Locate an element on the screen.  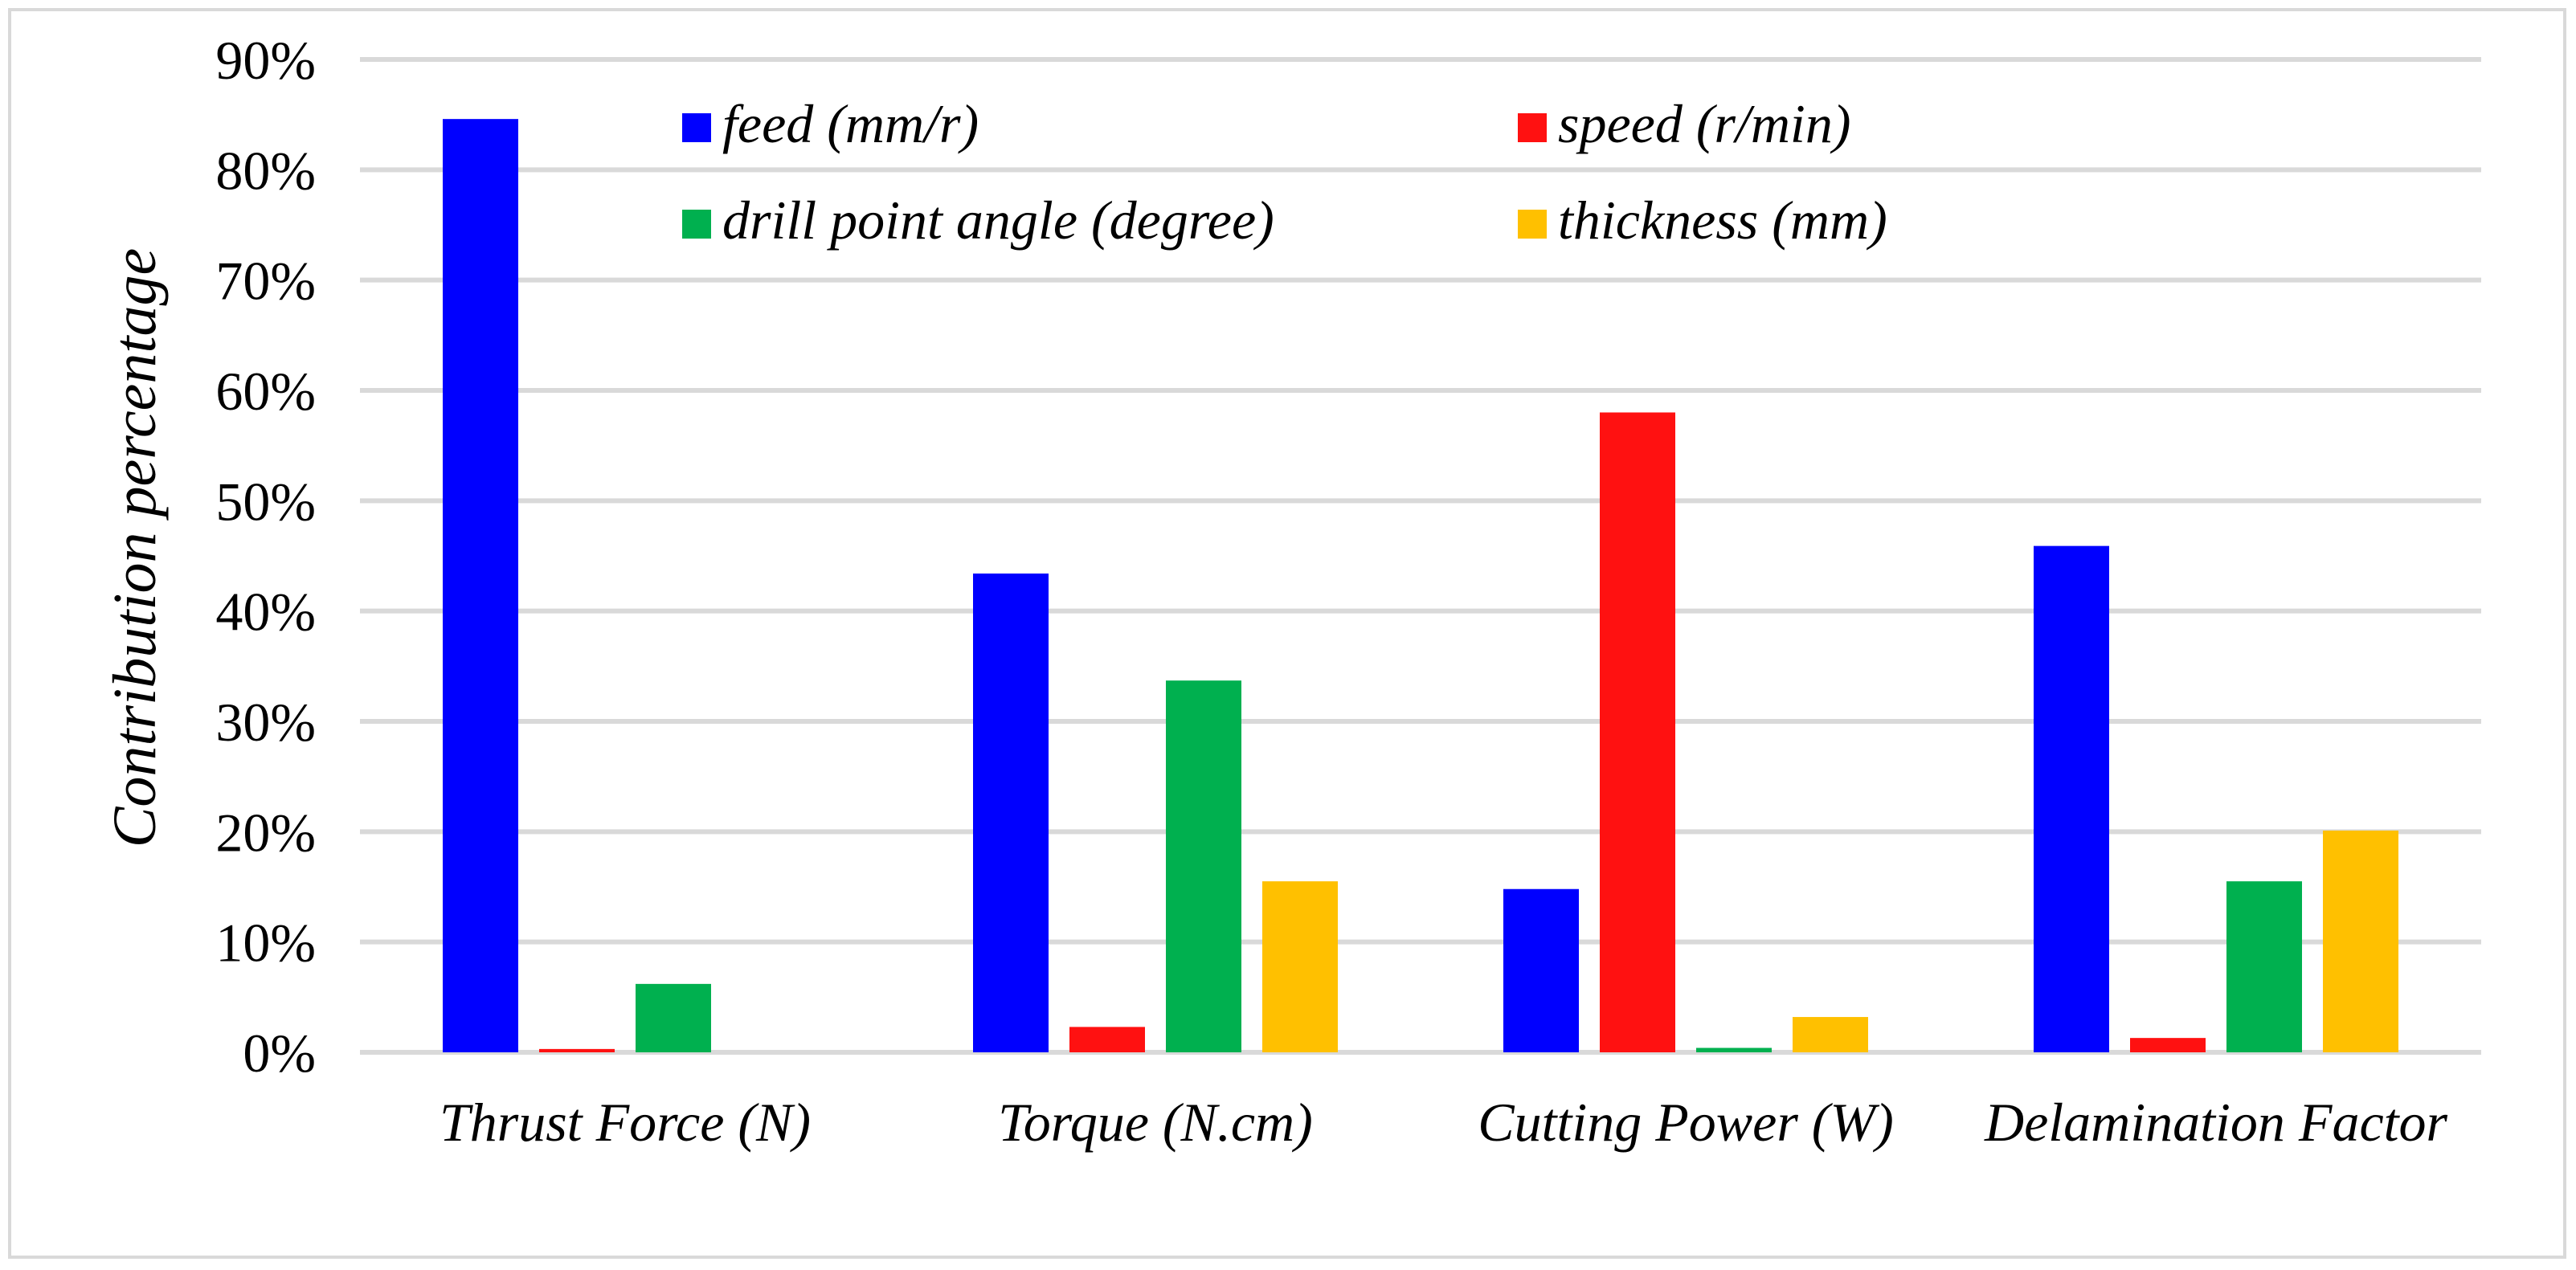
x-category-label: Thrust Force (N) is located at coordinates (625, 1122).